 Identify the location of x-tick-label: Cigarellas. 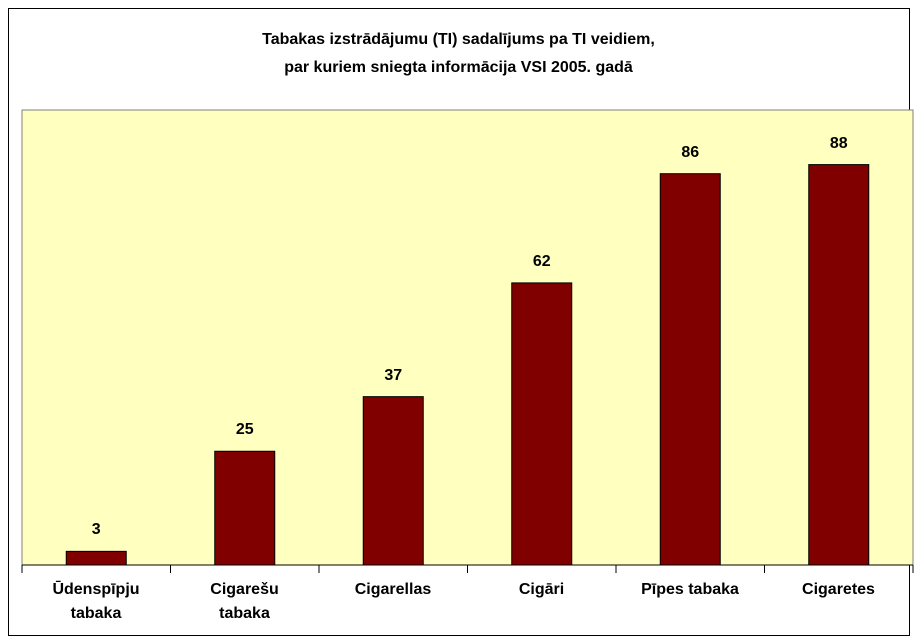
(393, 589).